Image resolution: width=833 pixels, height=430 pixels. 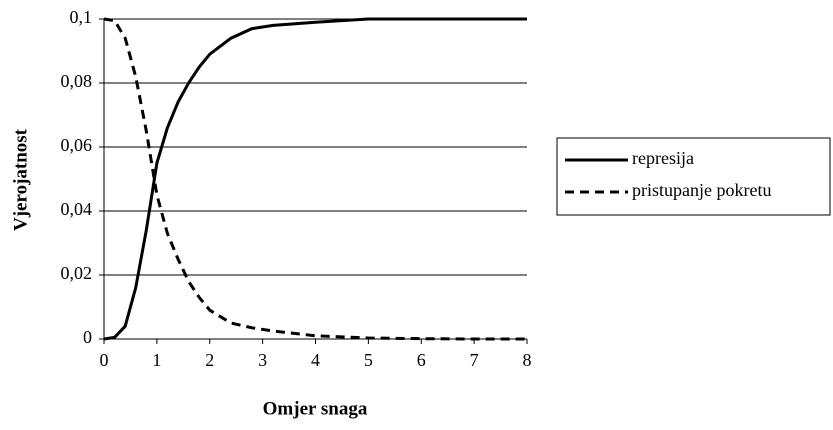 What do you see at coordinates (20, 179) in the screenshot?
I see `y-axis-label: Vjerojatnost` at bounding box center [20, 179].